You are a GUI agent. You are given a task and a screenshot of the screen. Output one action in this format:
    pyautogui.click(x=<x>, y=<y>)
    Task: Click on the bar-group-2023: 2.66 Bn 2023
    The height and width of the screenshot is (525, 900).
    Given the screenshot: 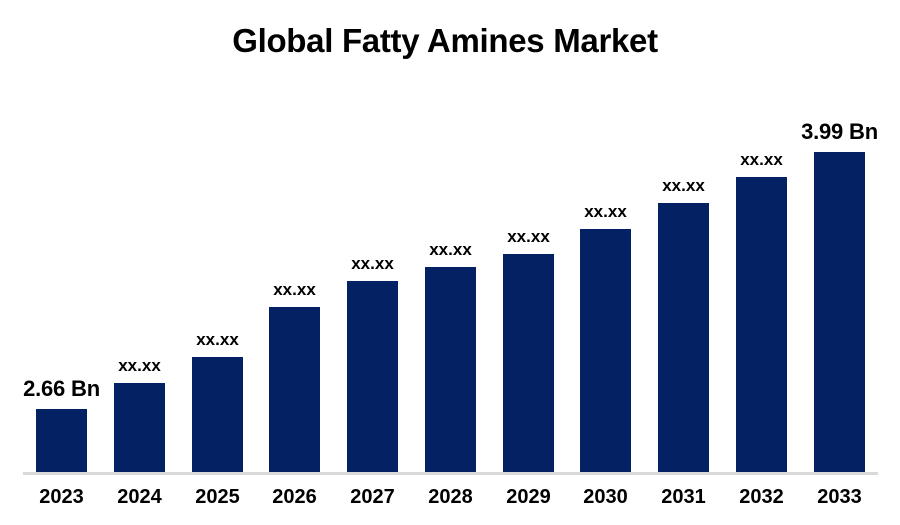 What is the action you would take?
    pyautogui.click(x=61, y=262)
    